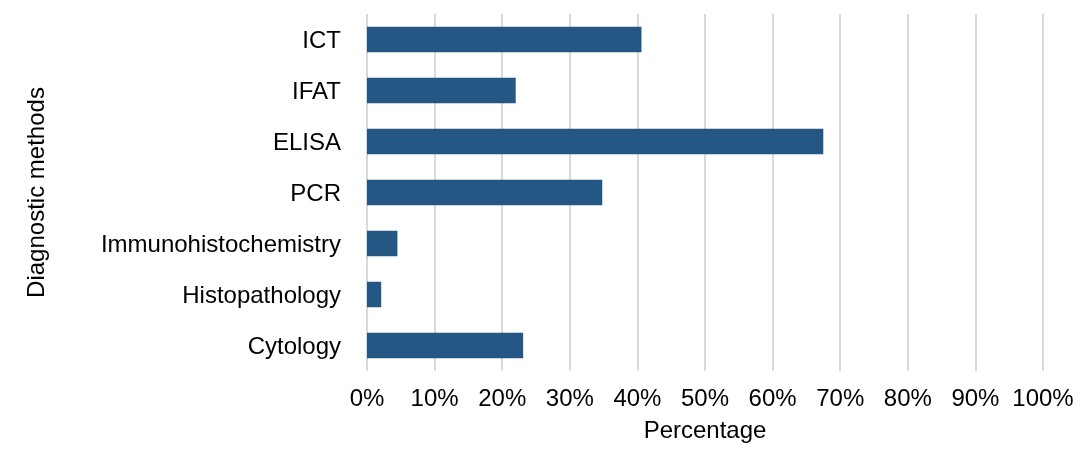 Image resolution: width=1081 pixels, height=459 pixels. Describe the element at coordinates (705, 397) in the screenshot. I see `x-tick-label: 50%` at that location.